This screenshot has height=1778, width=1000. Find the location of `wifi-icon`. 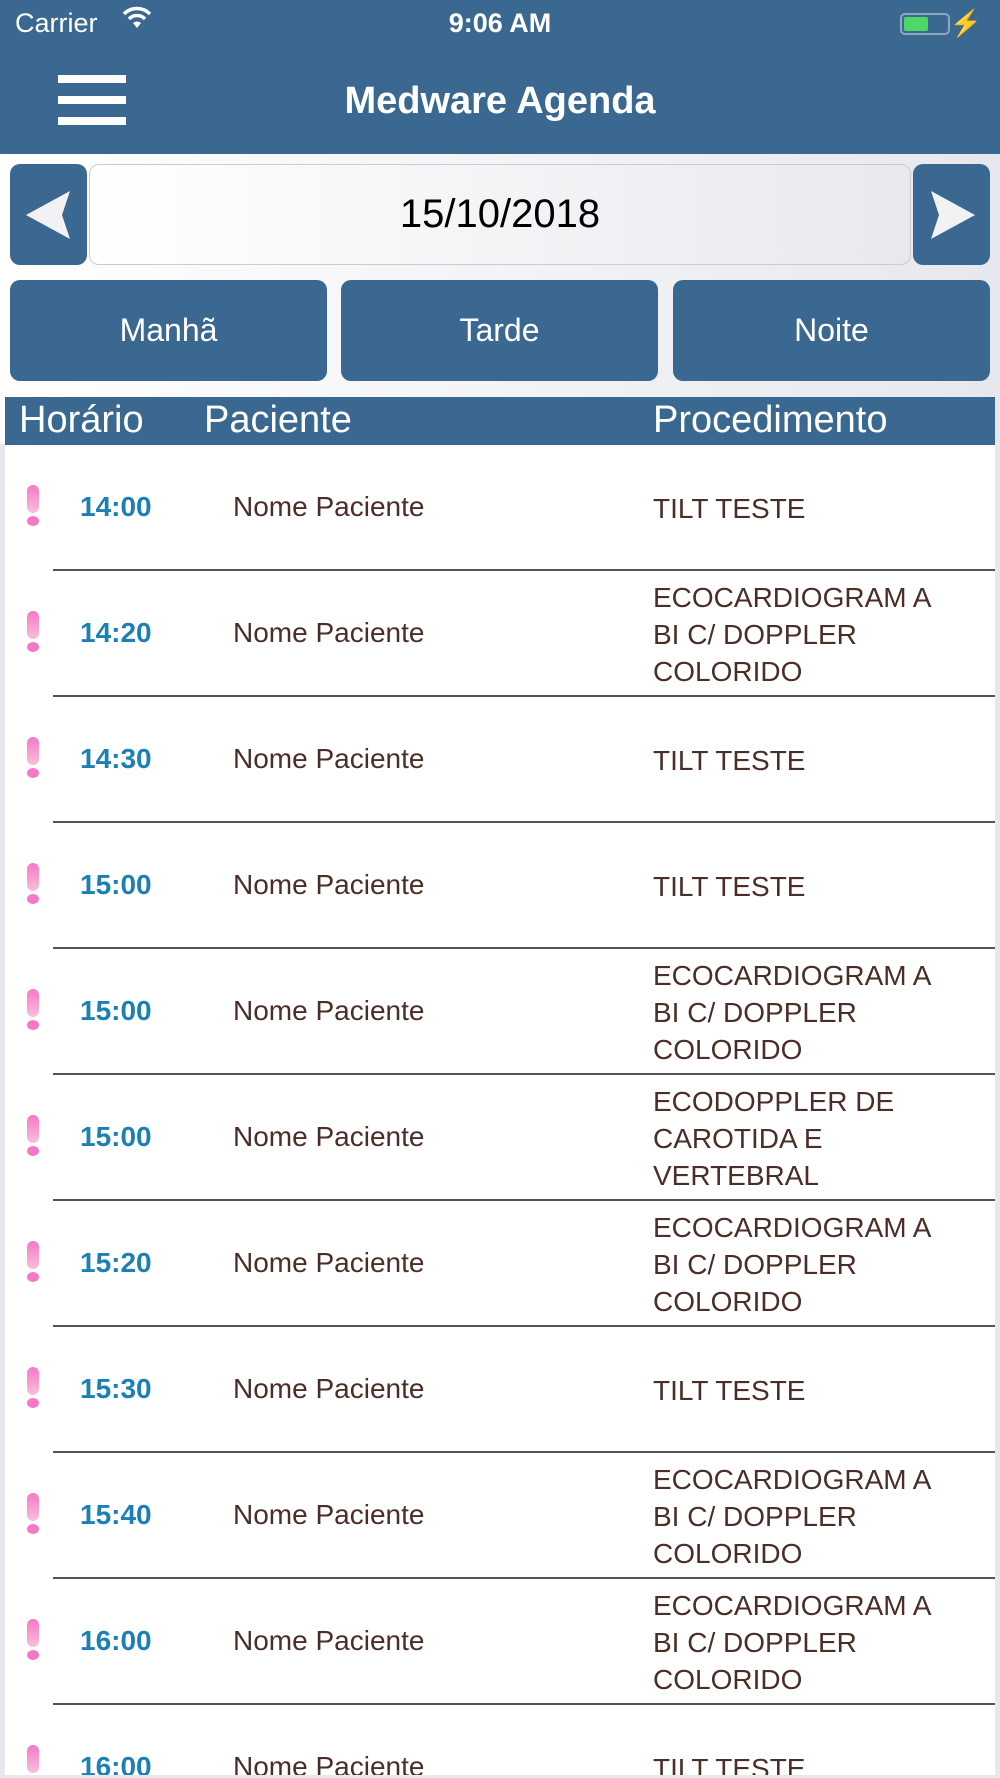

wifi-icon is located at coordinates (137, 21).